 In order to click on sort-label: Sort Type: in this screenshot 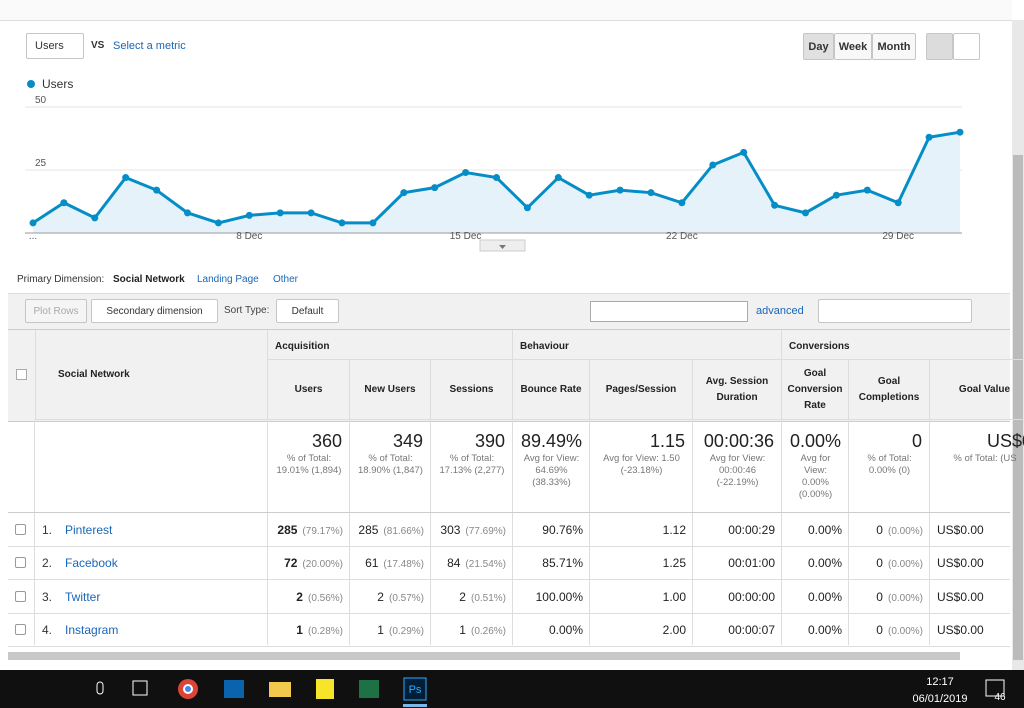, I will do `click(247, 310)`.